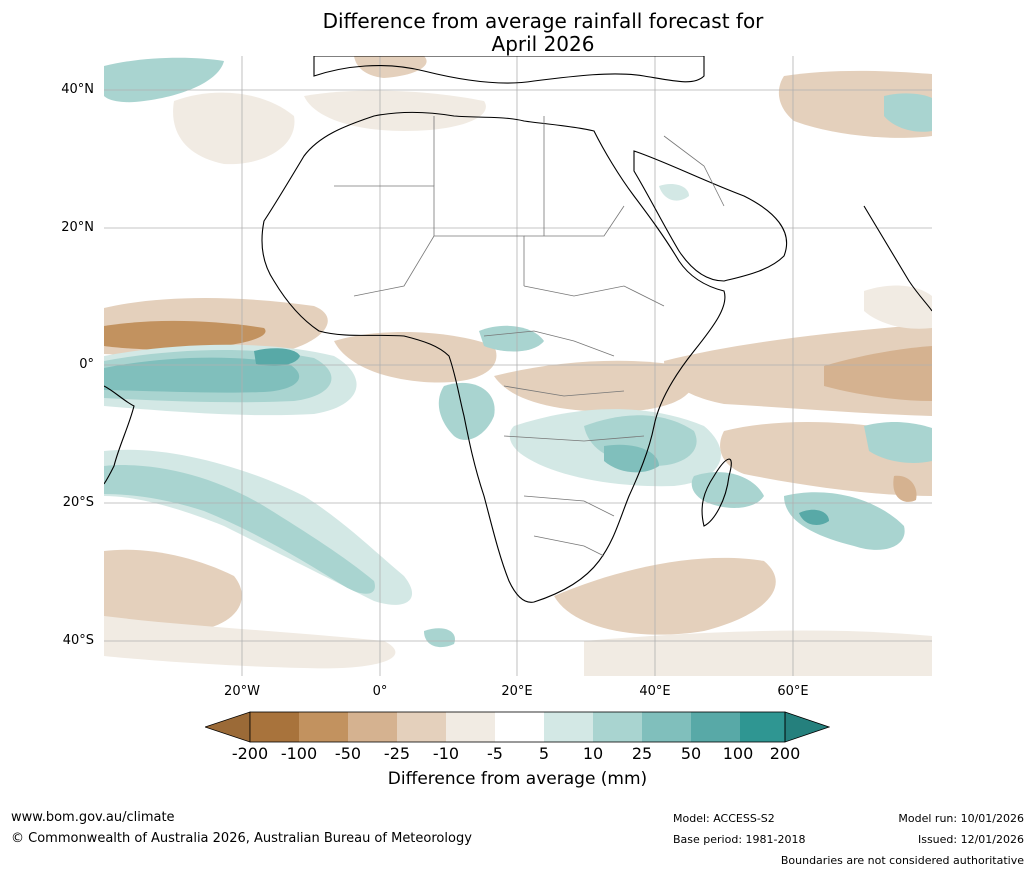 The image size is (1035, 873). Describe the element at coordinates (878, 373) in the screenshot. I see `dry-indian-ocean-core` at that location.